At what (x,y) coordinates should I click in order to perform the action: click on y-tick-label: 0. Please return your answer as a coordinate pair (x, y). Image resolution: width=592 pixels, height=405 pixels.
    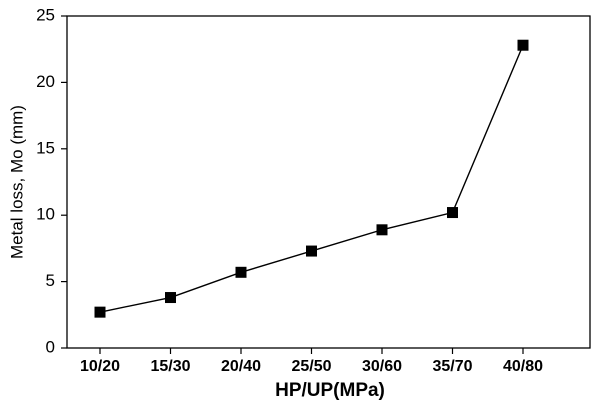
    Looking at the image, I should click on (50, 346).